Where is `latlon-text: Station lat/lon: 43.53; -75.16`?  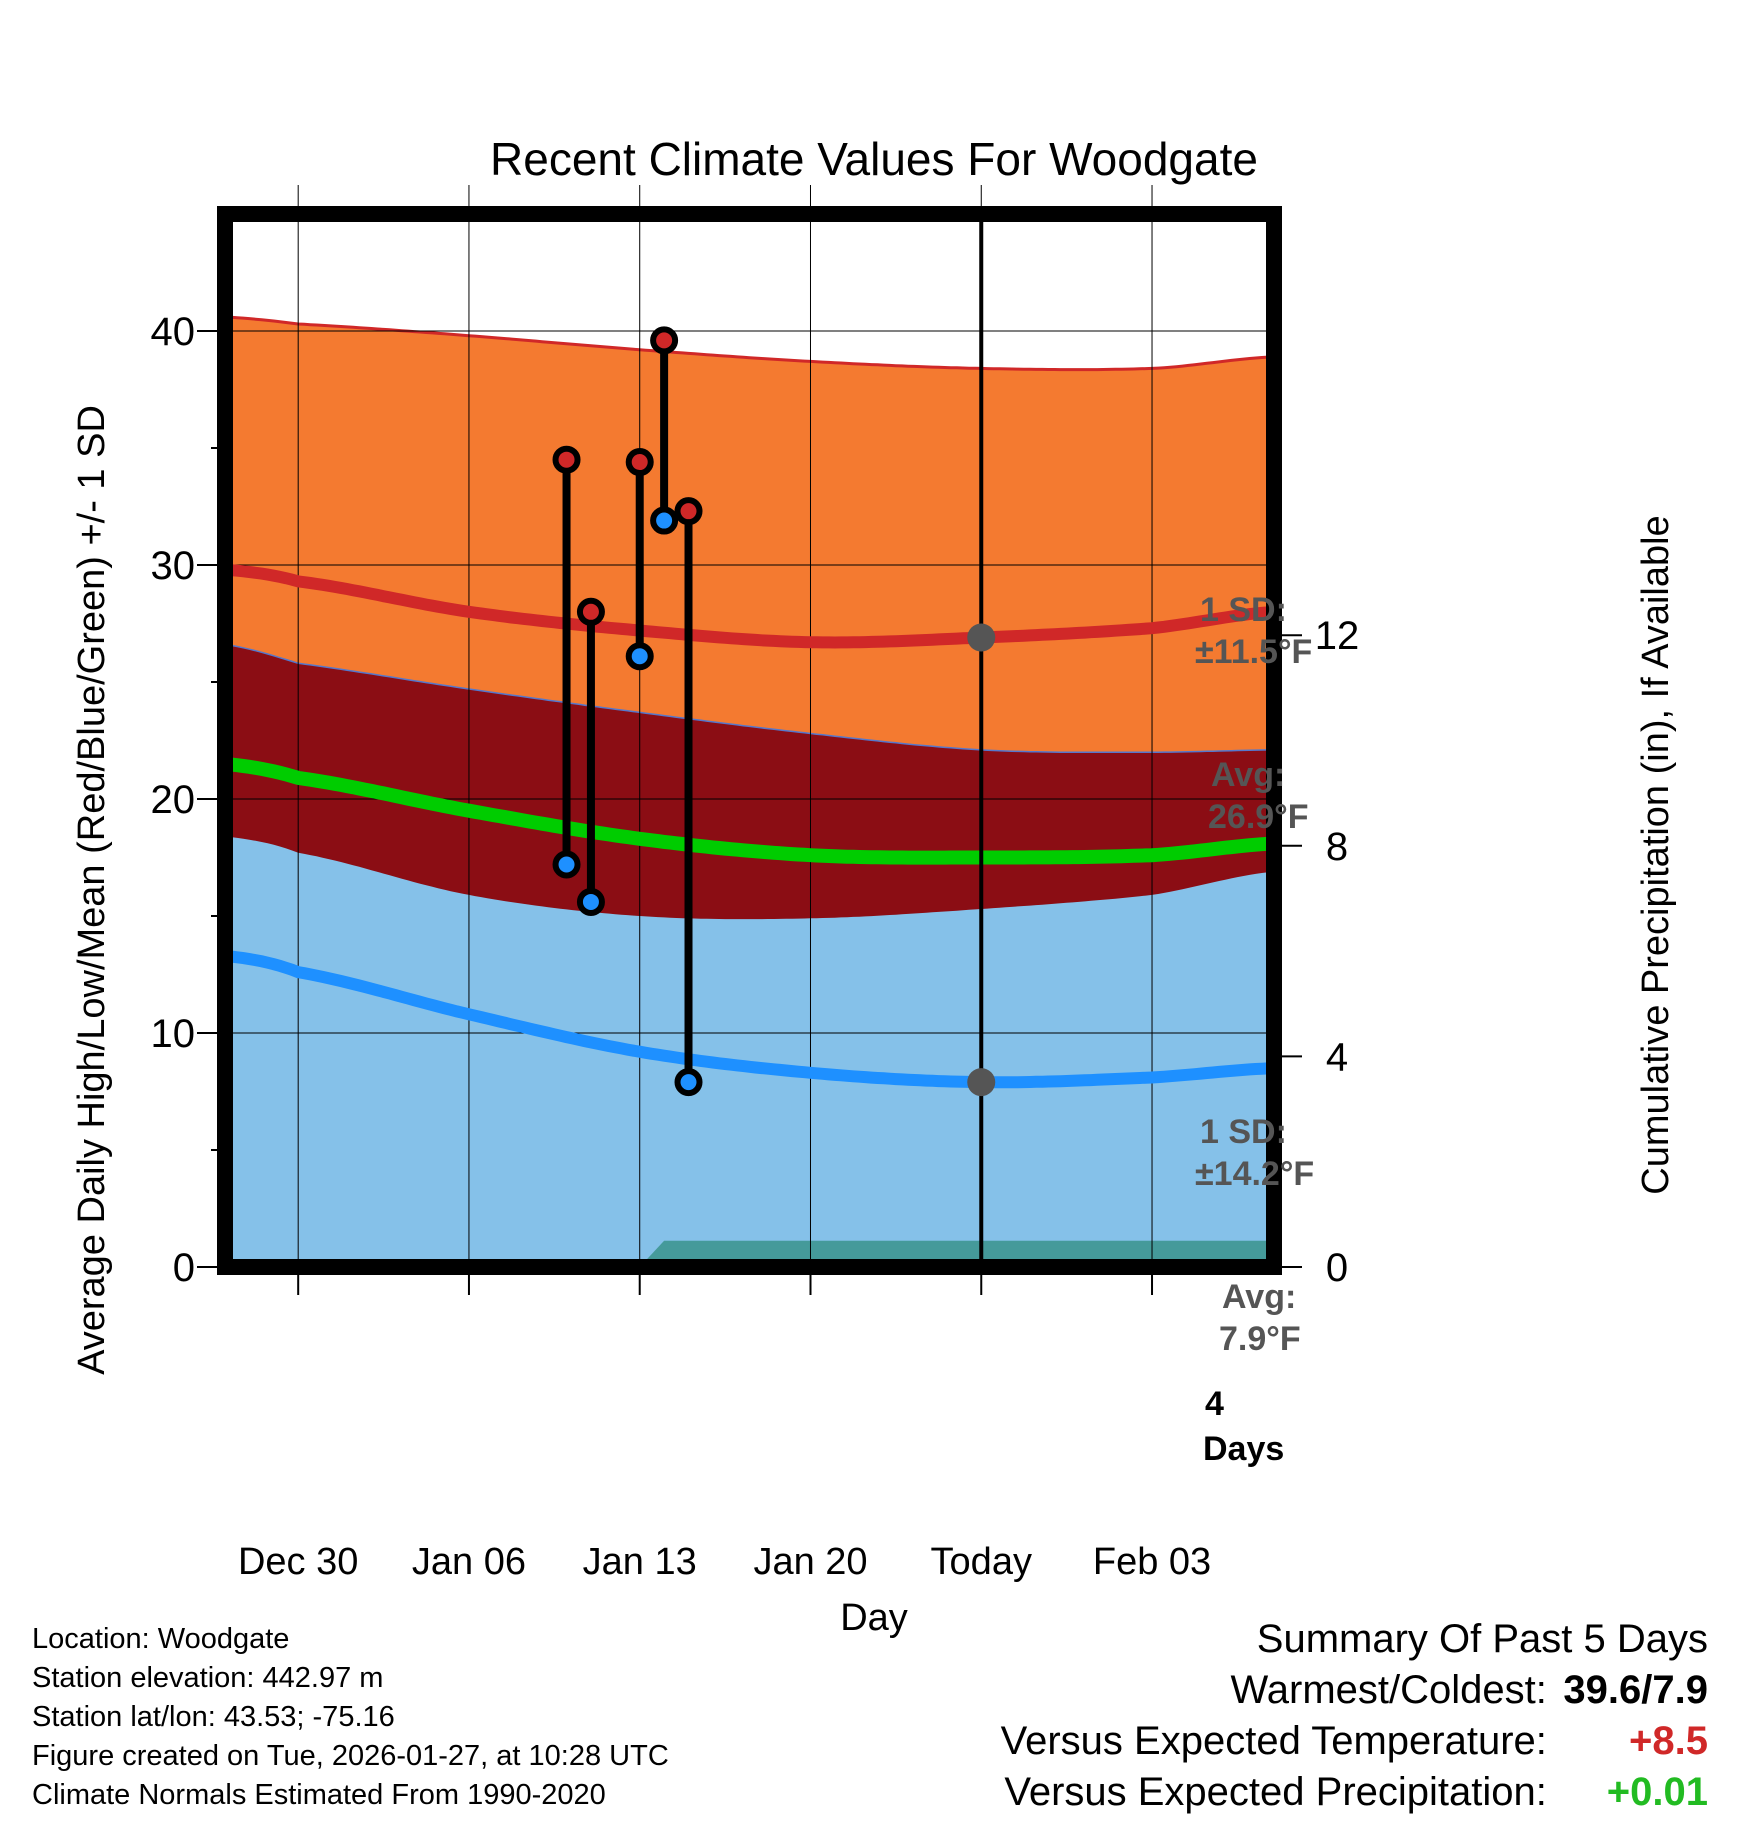
latlon-text: Station lat/lon: 43.53; -75.16 is located at coordinates (213, 1717).